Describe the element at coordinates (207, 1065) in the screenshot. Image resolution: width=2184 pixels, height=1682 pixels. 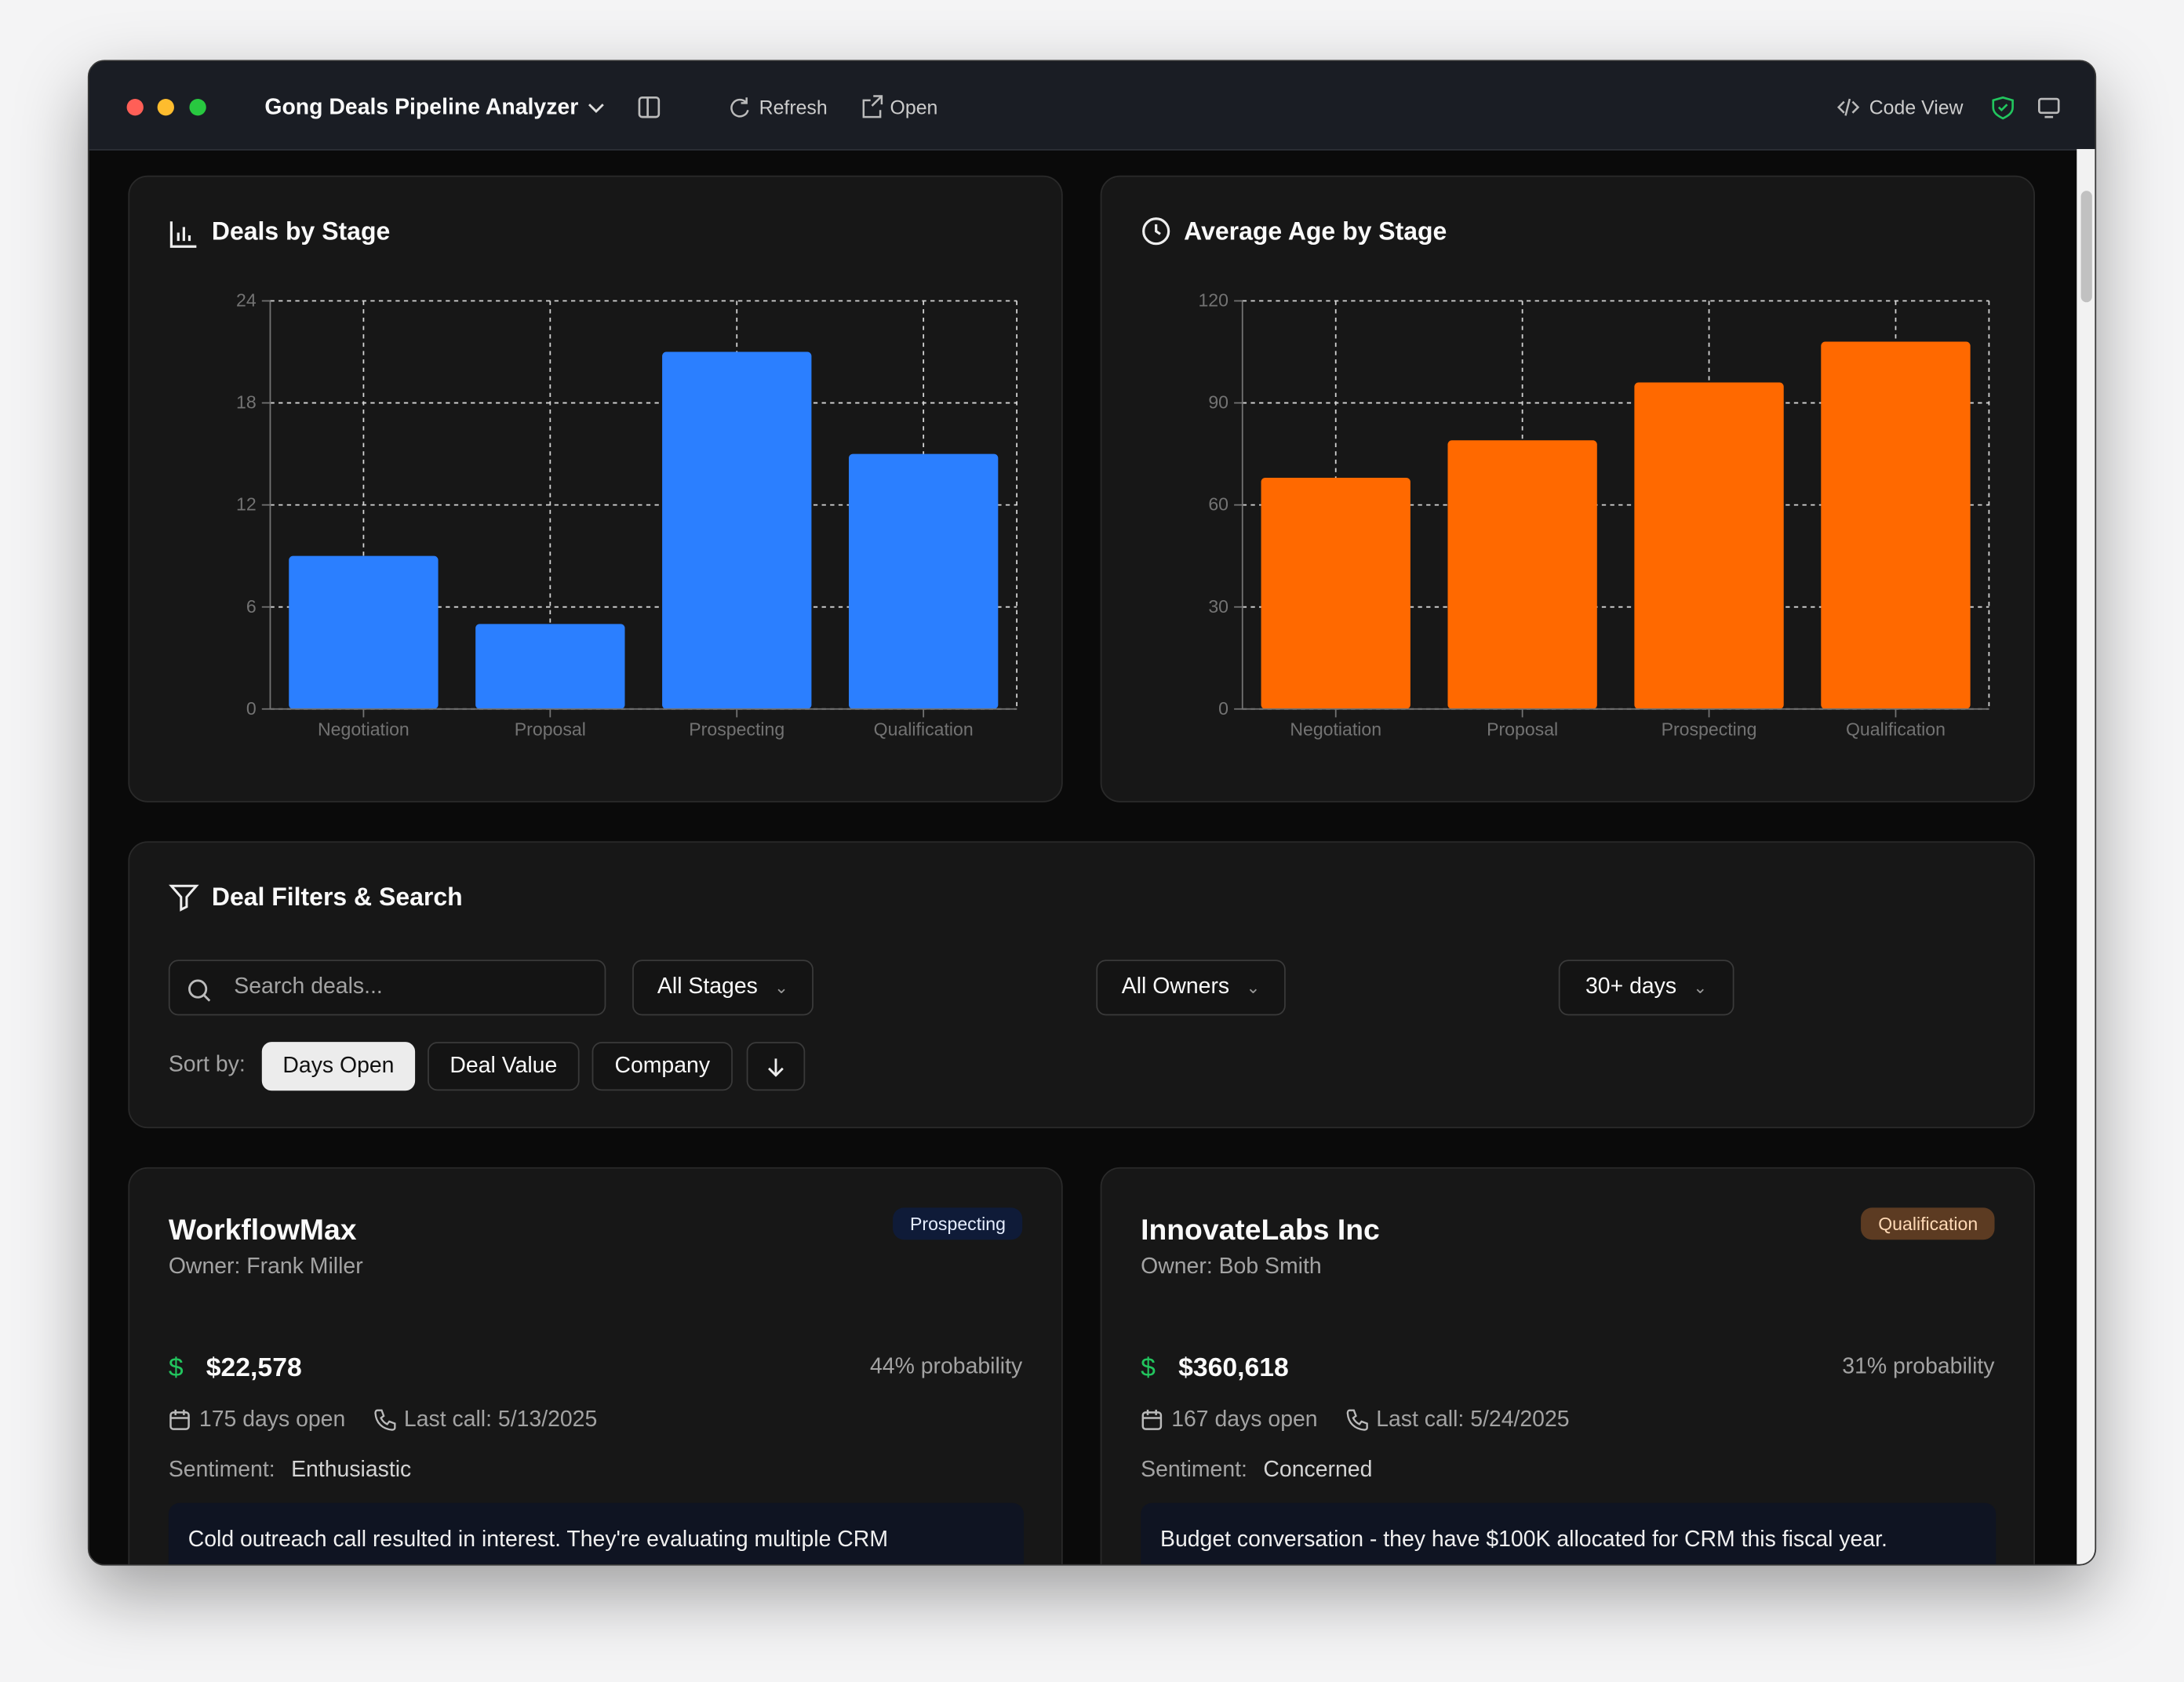
I see `sort-label: Sort by:` at that location.